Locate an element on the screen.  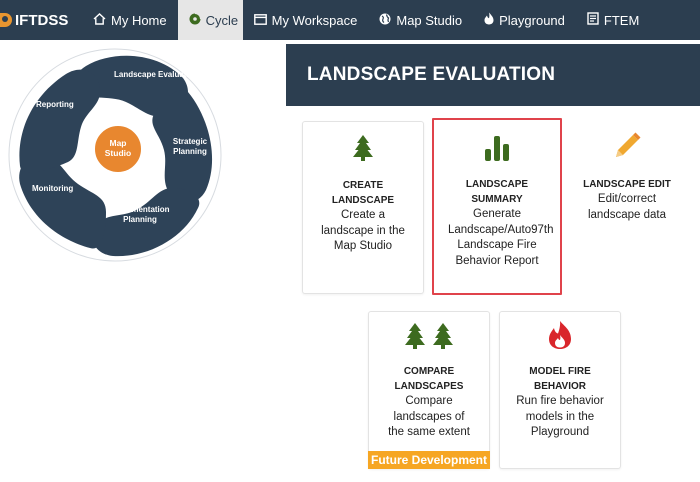
segment-label-landscape-evaluation: Landscape Evaluation is located at coordinates (156, 74).